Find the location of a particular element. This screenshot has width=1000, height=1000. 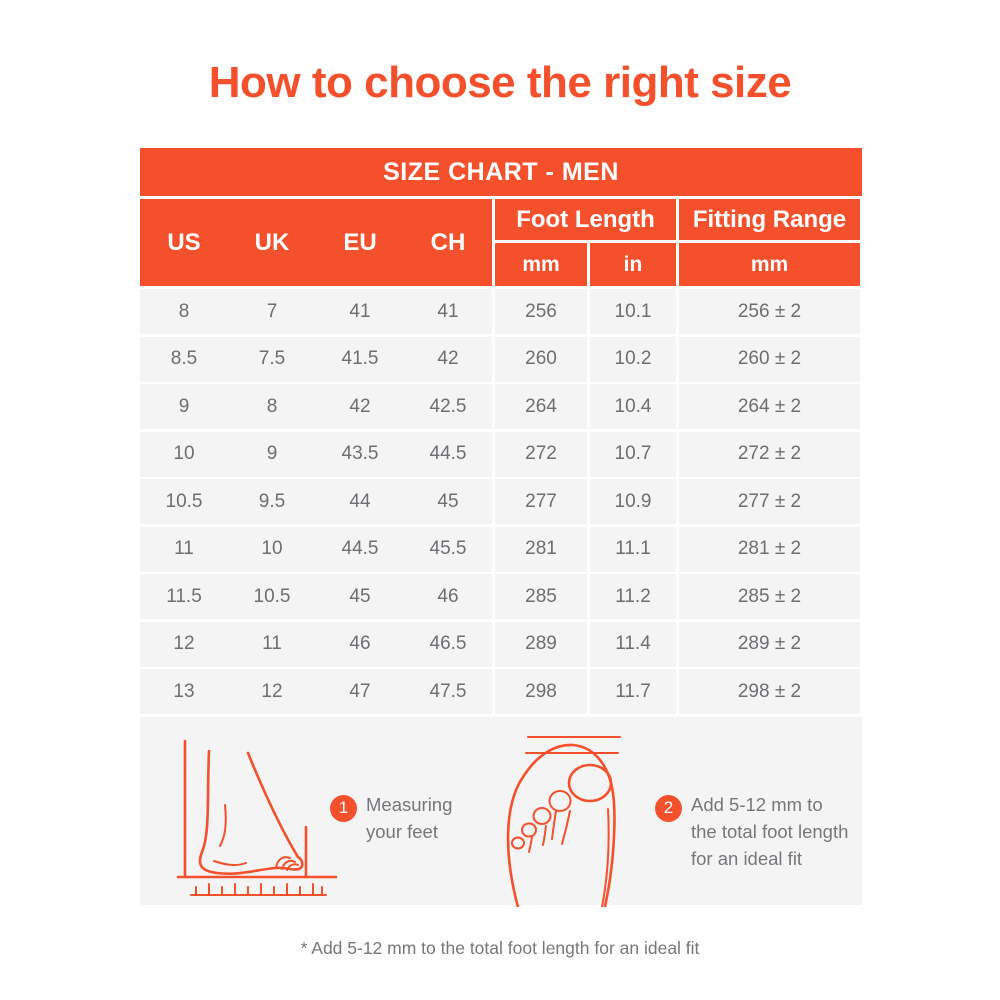

size-row: 10 9 43.5 44.5 272 10.7 272 ± 2 is located at coordinates (501, 454).